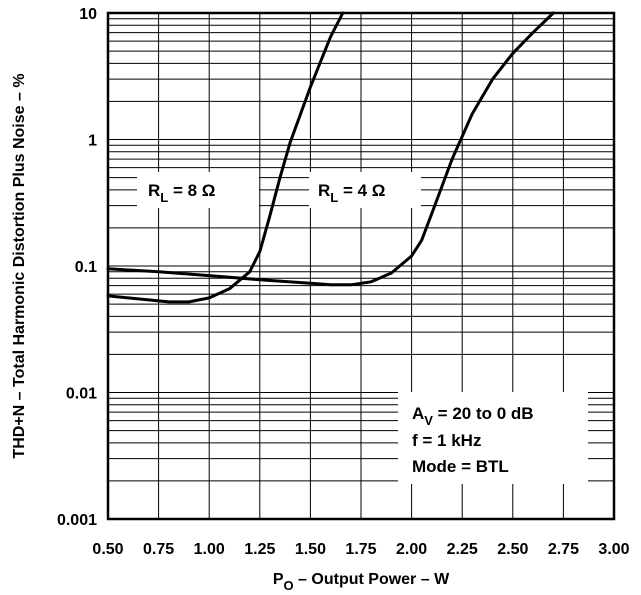 The width and height of the screenshot is (641, 595). What do you see at coordinates (92, 141) in the screenshot?
I see `y-tick-label-3: 1` at bounding box center [92, 141].